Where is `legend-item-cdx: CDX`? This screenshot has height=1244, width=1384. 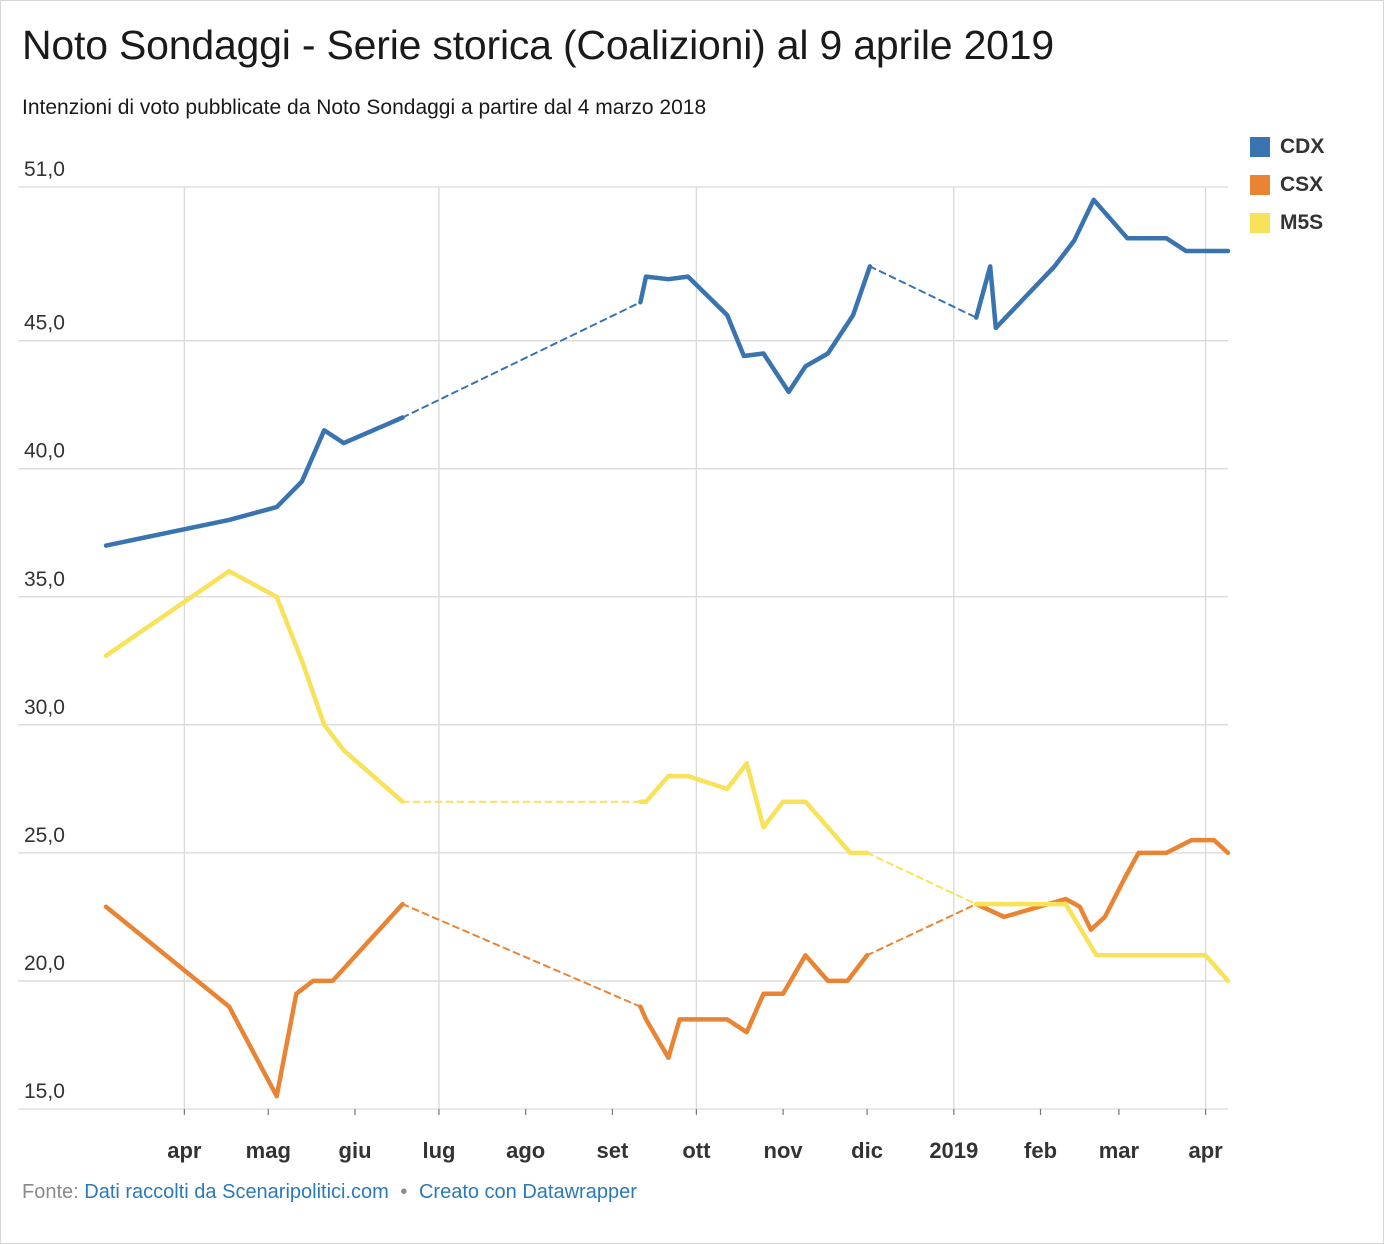 legend-item-cdx: CDX is located at coordinates (1287, 147).